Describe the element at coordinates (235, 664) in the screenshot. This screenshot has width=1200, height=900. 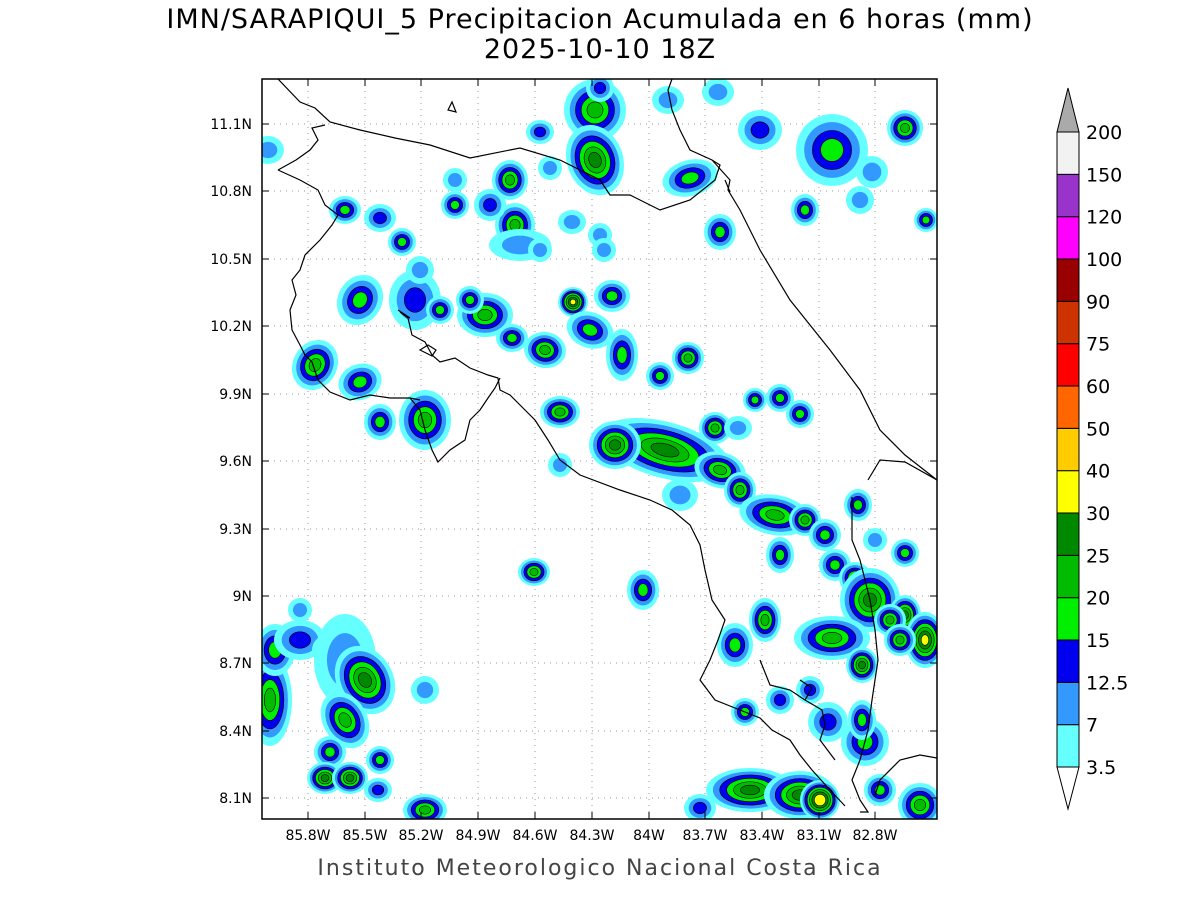
I see `lat-tick-label: 8.7N` at that location.